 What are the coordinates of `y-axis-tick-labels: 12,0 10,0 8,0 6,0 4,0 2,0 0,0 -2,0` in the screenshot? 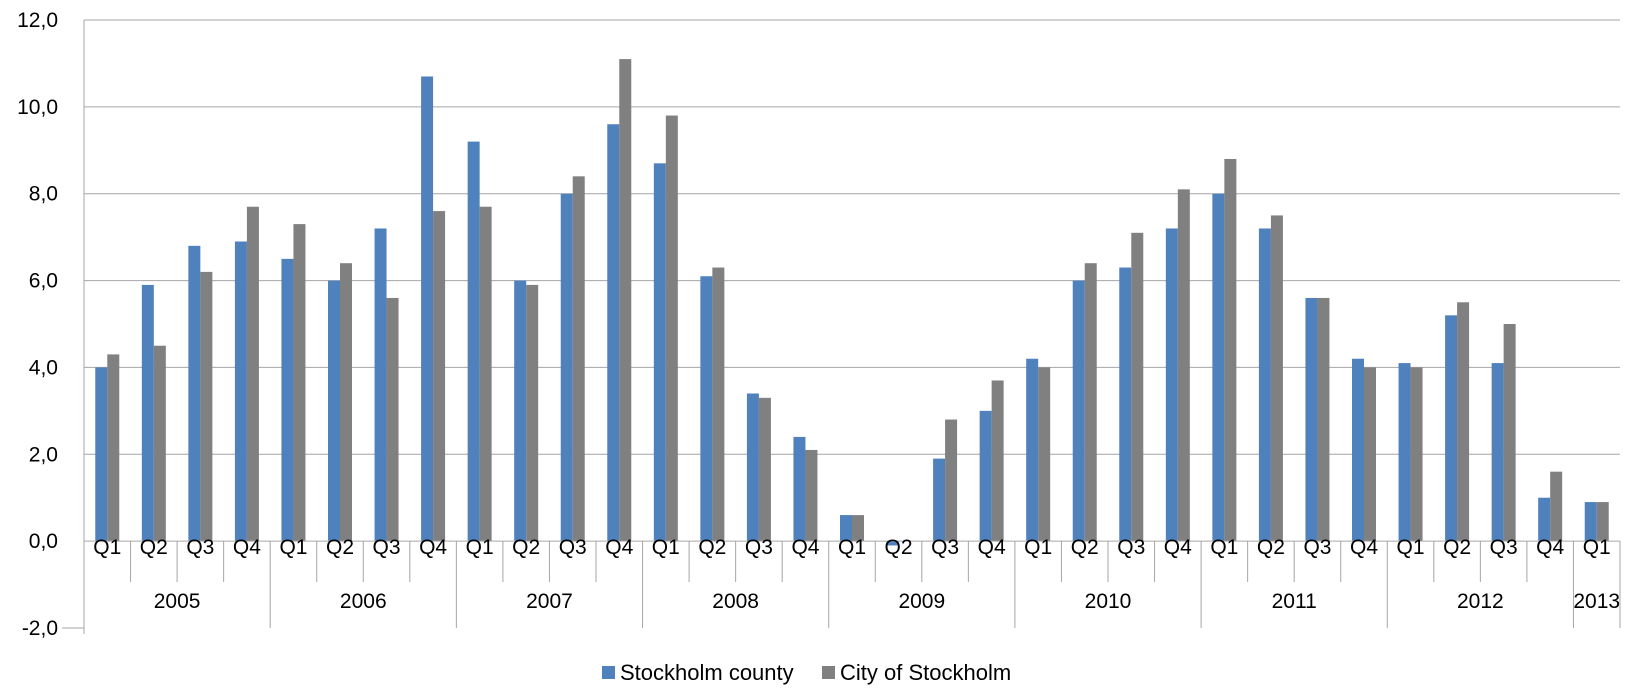 It's located at (37, 324).